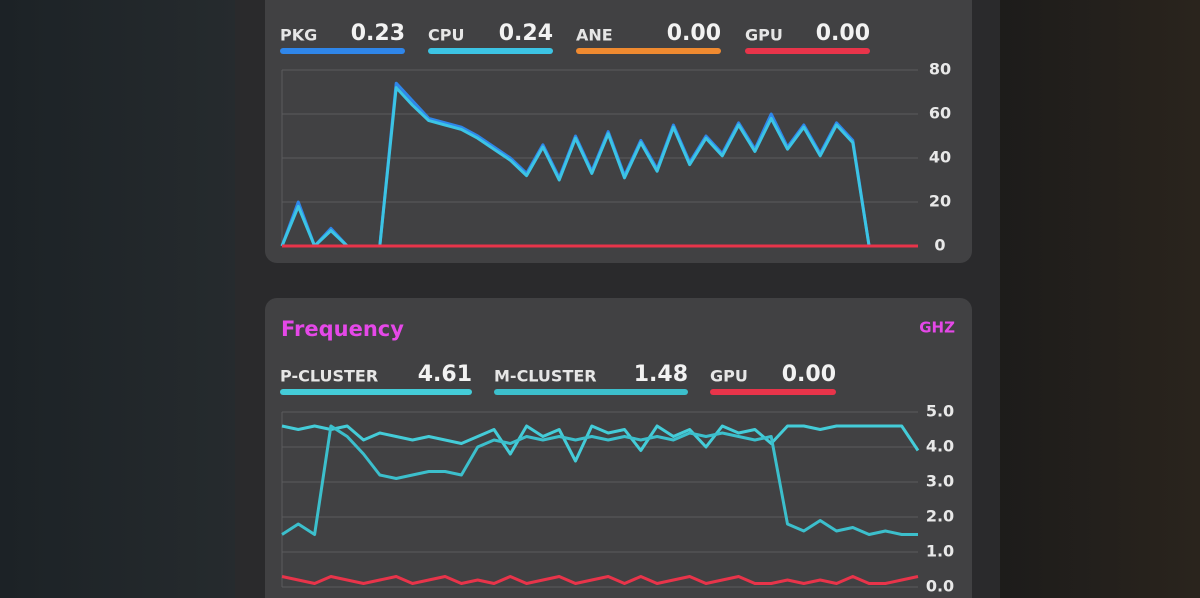  I want to click on y-tick-label: 60, so click(940, 113).